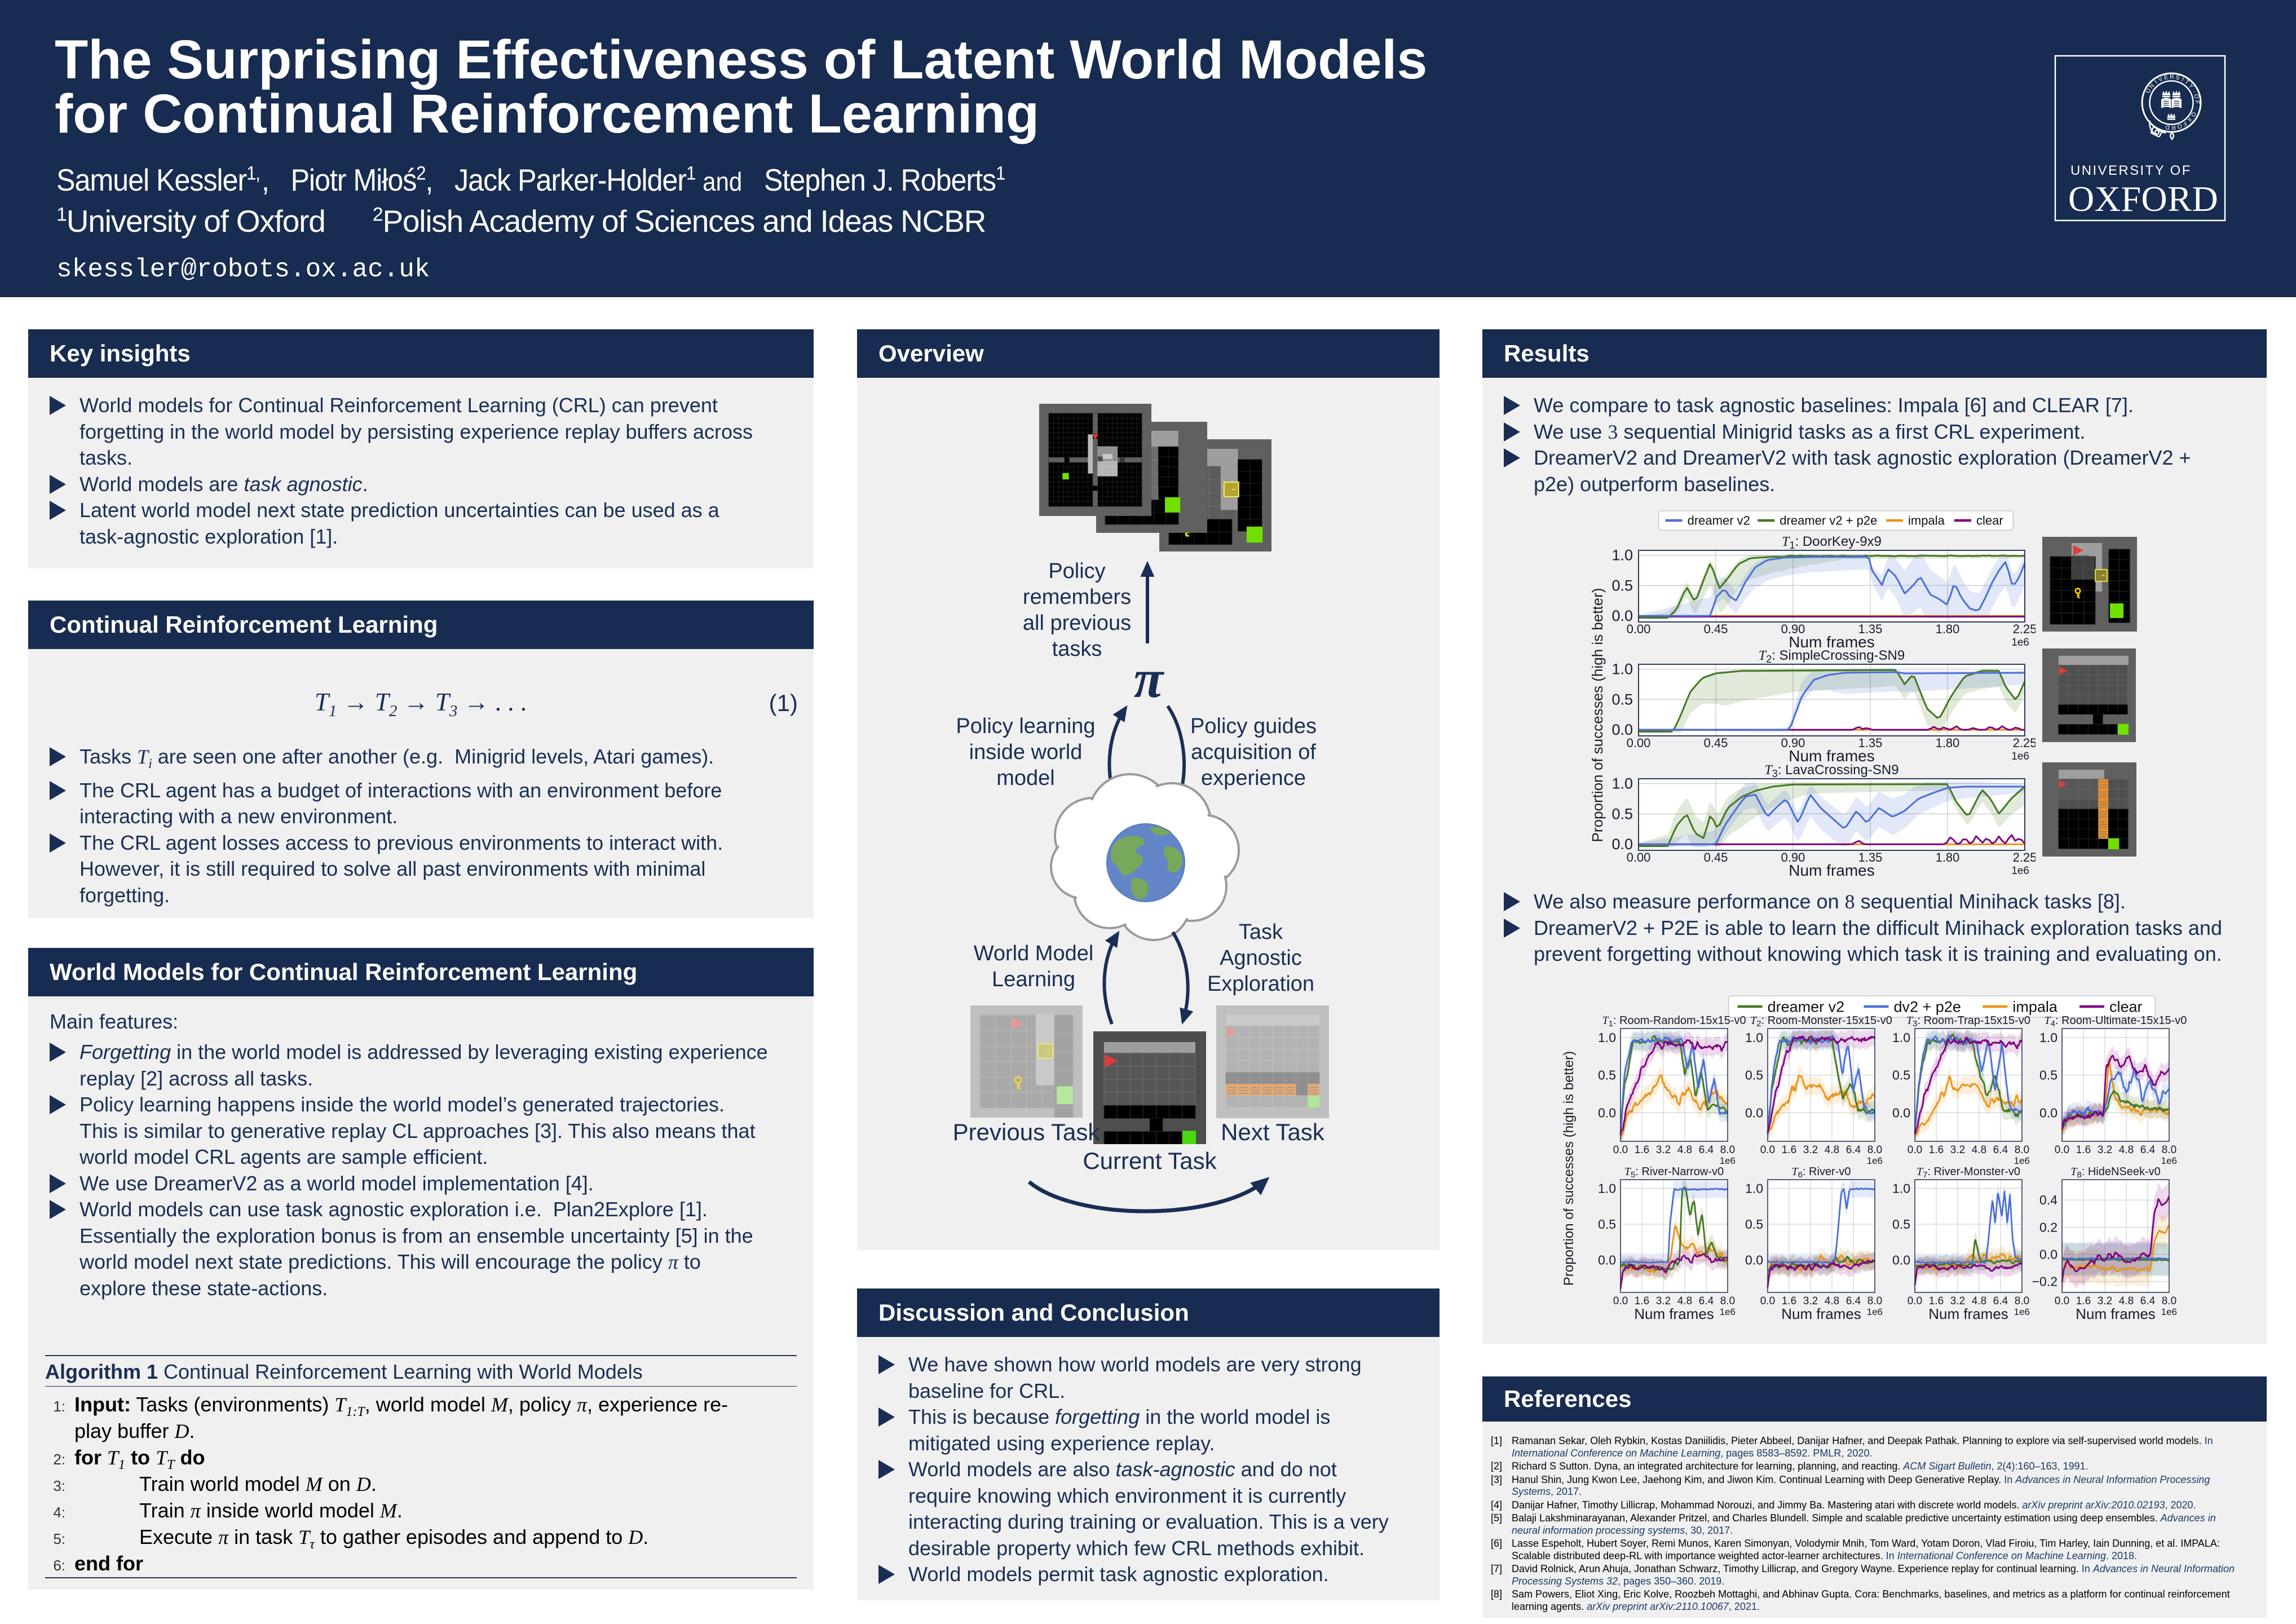 The height and width of the screenshot is (1624, 2296). What do you see at coordinates (1831, 770) in the screenshot?
I see `svg-text: T3: LavaCrossing-SN9` at bounding box center [1831, 770].